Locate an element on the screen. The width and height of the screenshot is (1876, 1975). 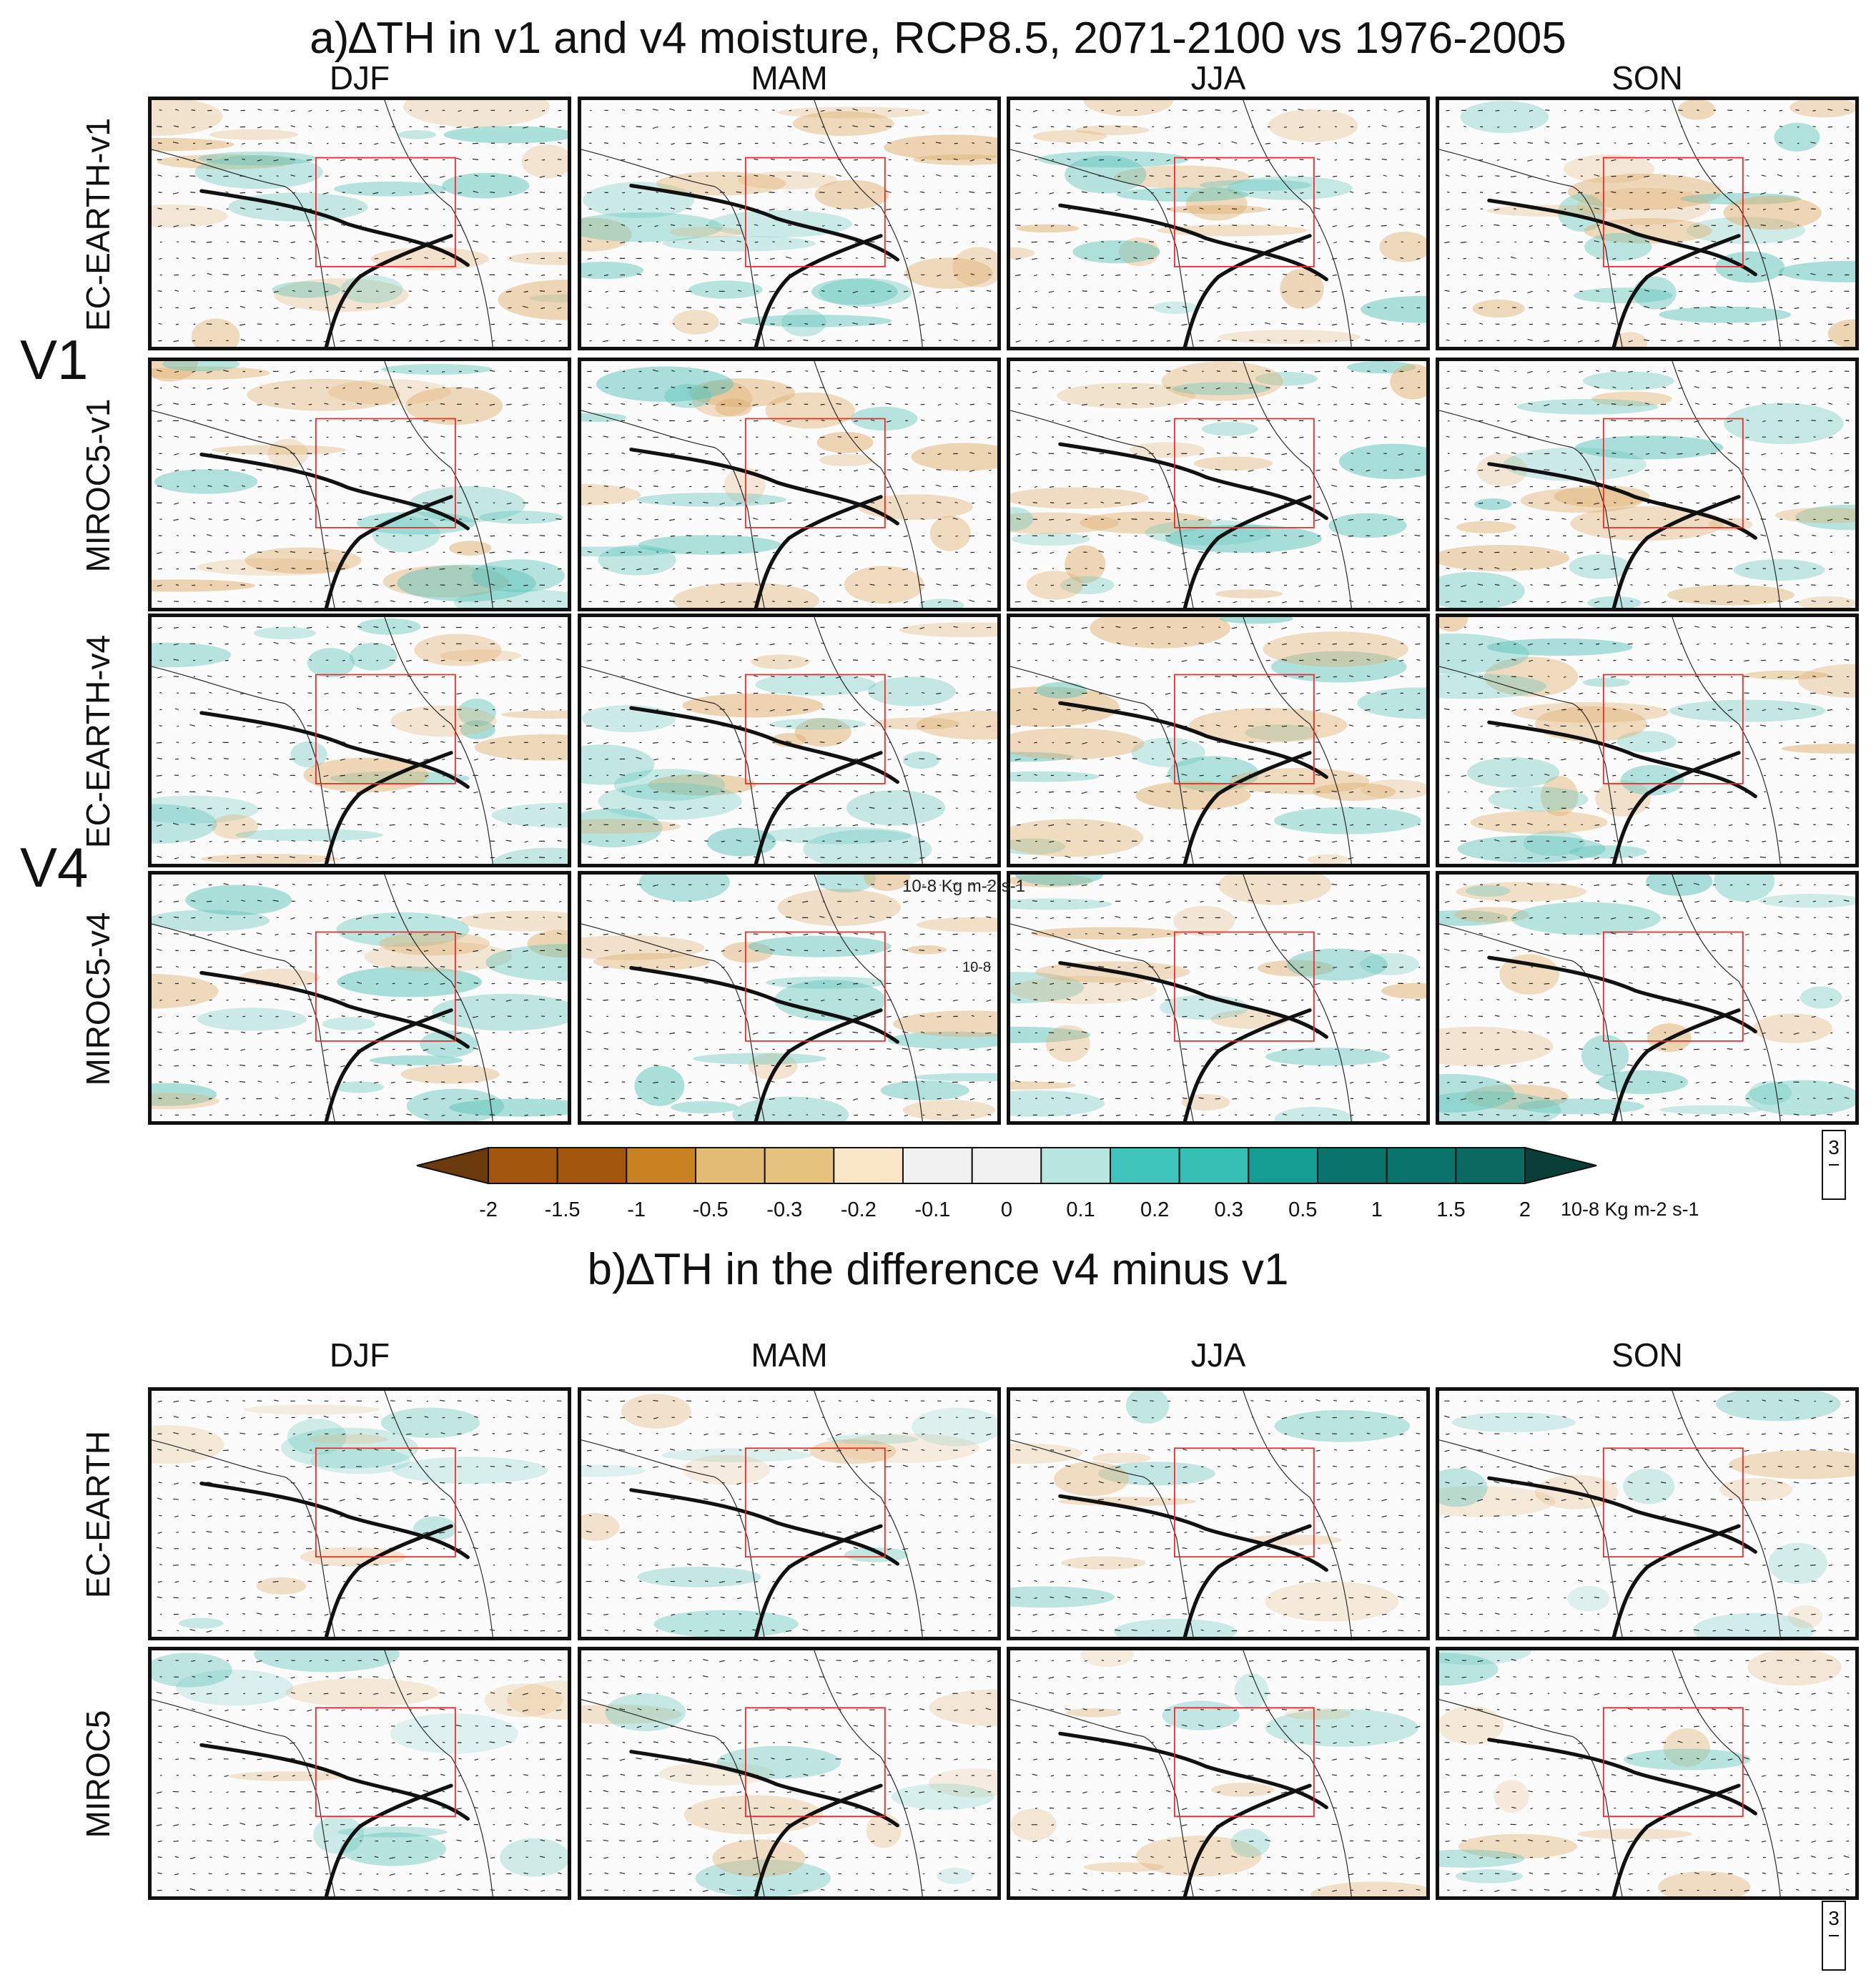
map-panel-ec-earth-djf is located at coordinates (359, 1513).